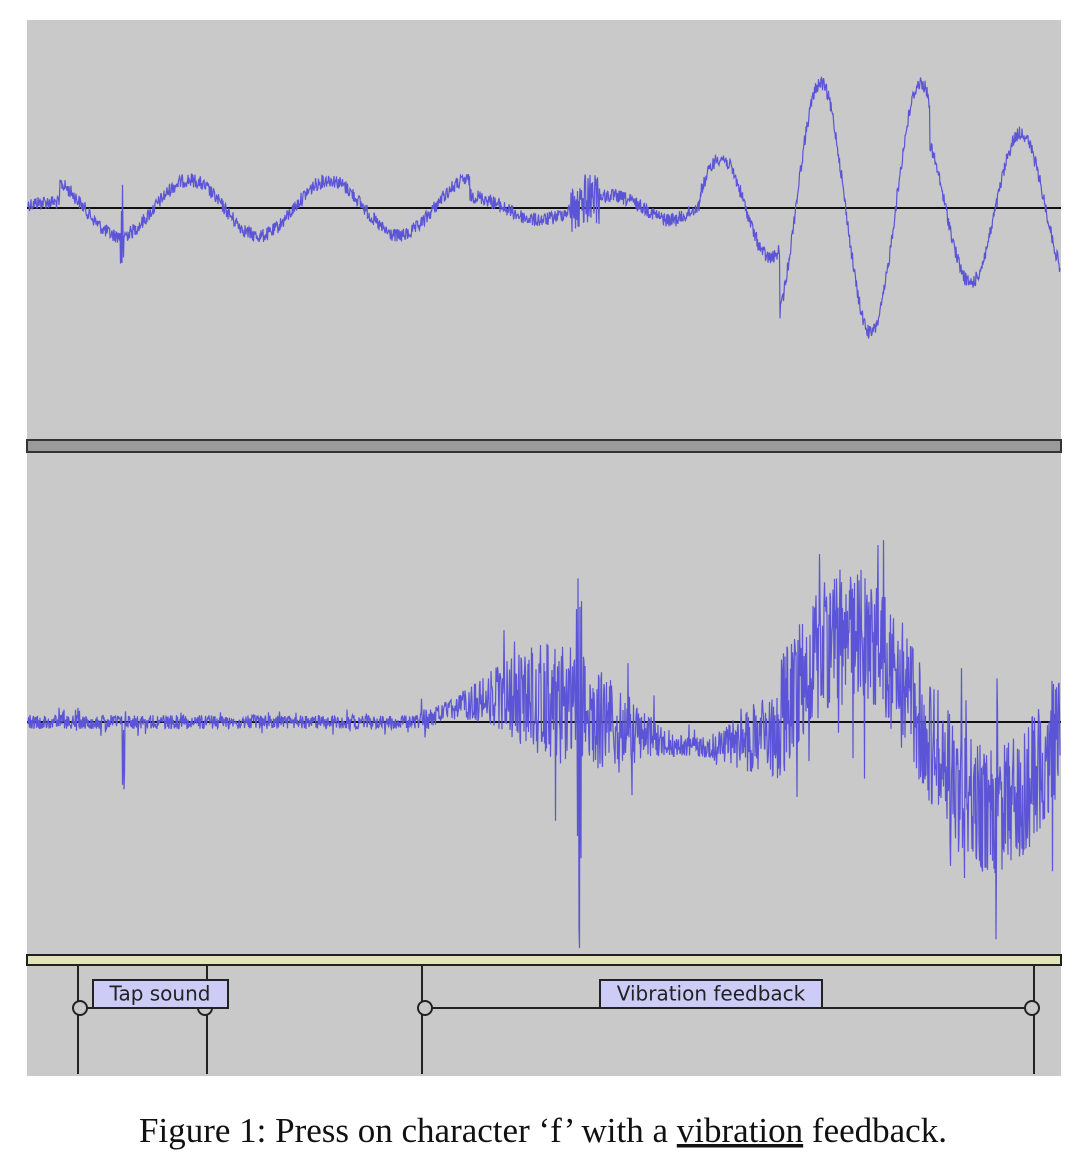 The image size is (1078, 1168). What do you see at coordinates (875, 1130) in the screenshot?
I see `caption-part: feedback.` at bounding box center [875, 1130].